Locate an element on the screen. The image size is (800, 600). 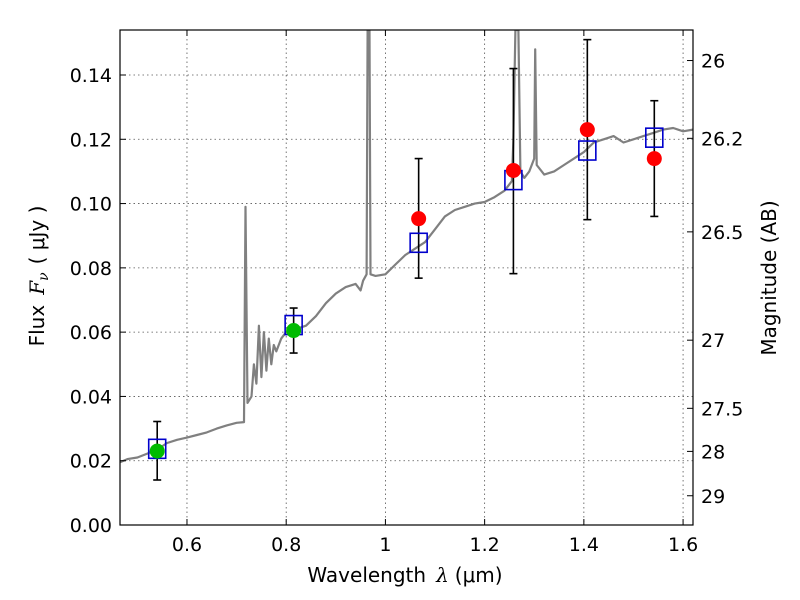
y2-axis-label: Magnitude (AB) is located at coordinates (769, 277).